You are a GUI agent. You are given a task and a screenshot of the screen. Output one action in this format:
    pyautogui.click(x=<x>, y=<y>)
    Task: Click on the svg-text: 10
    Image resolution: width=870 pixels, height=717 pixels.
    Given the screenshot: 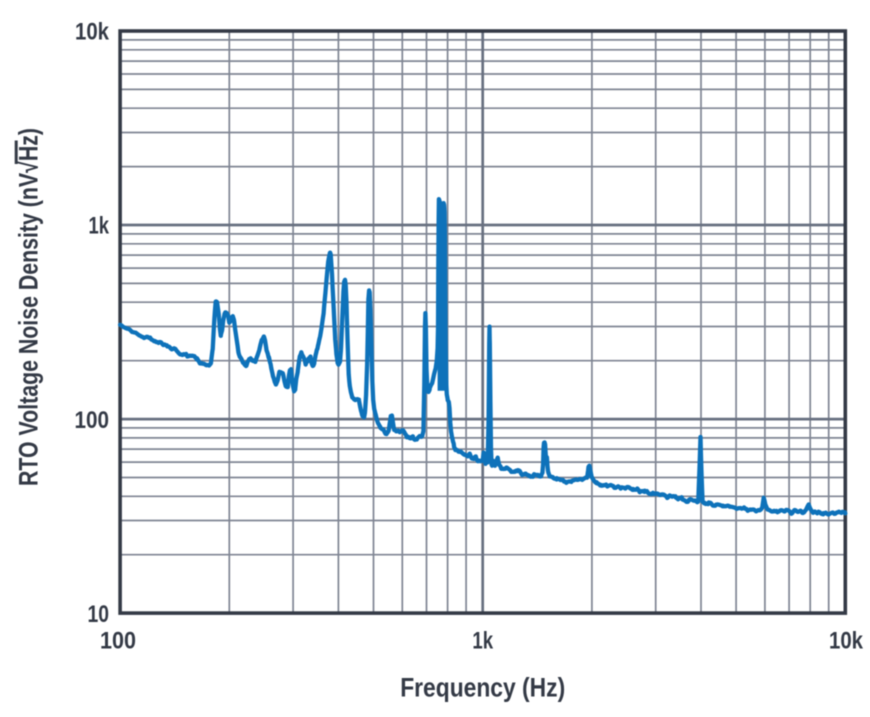 What is the action you would take?
    pyautogui.click(x=99, y=614)
    